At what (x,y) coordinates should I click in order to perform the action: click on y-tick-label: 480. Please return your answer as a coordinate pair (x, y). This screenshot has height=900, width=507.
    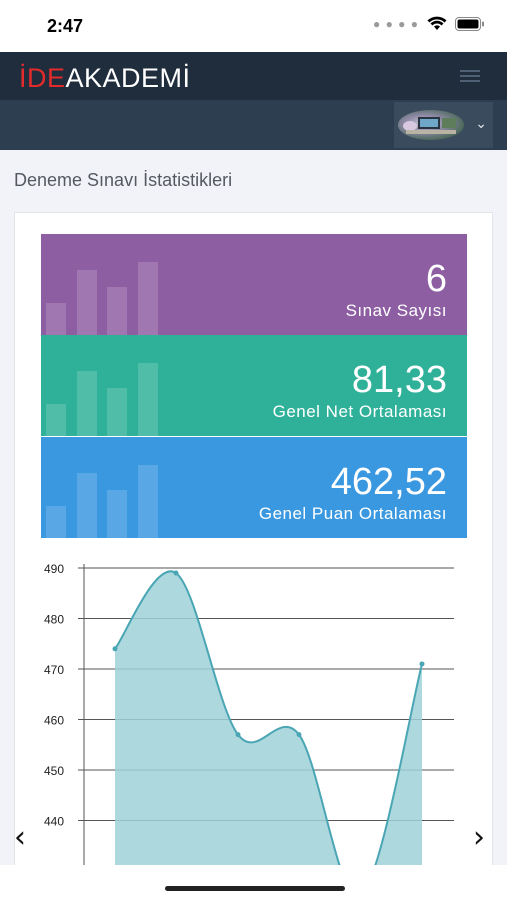
    Looking at the image, I should click on (54, 620).